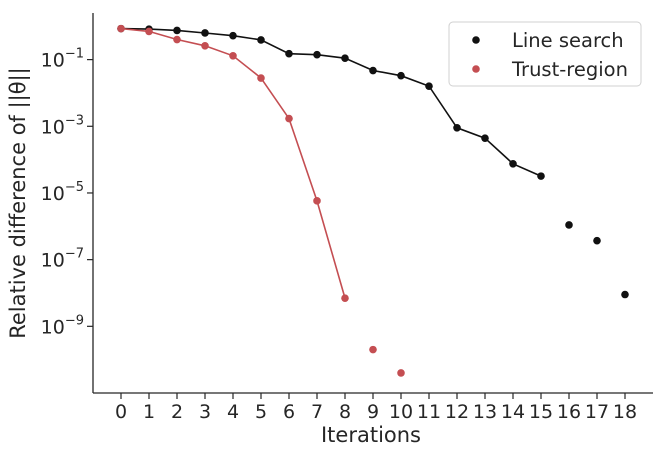 This screenshot has width=663, height=453. I want to click on y-tick-label: 10⁻³, so click(62, 125).